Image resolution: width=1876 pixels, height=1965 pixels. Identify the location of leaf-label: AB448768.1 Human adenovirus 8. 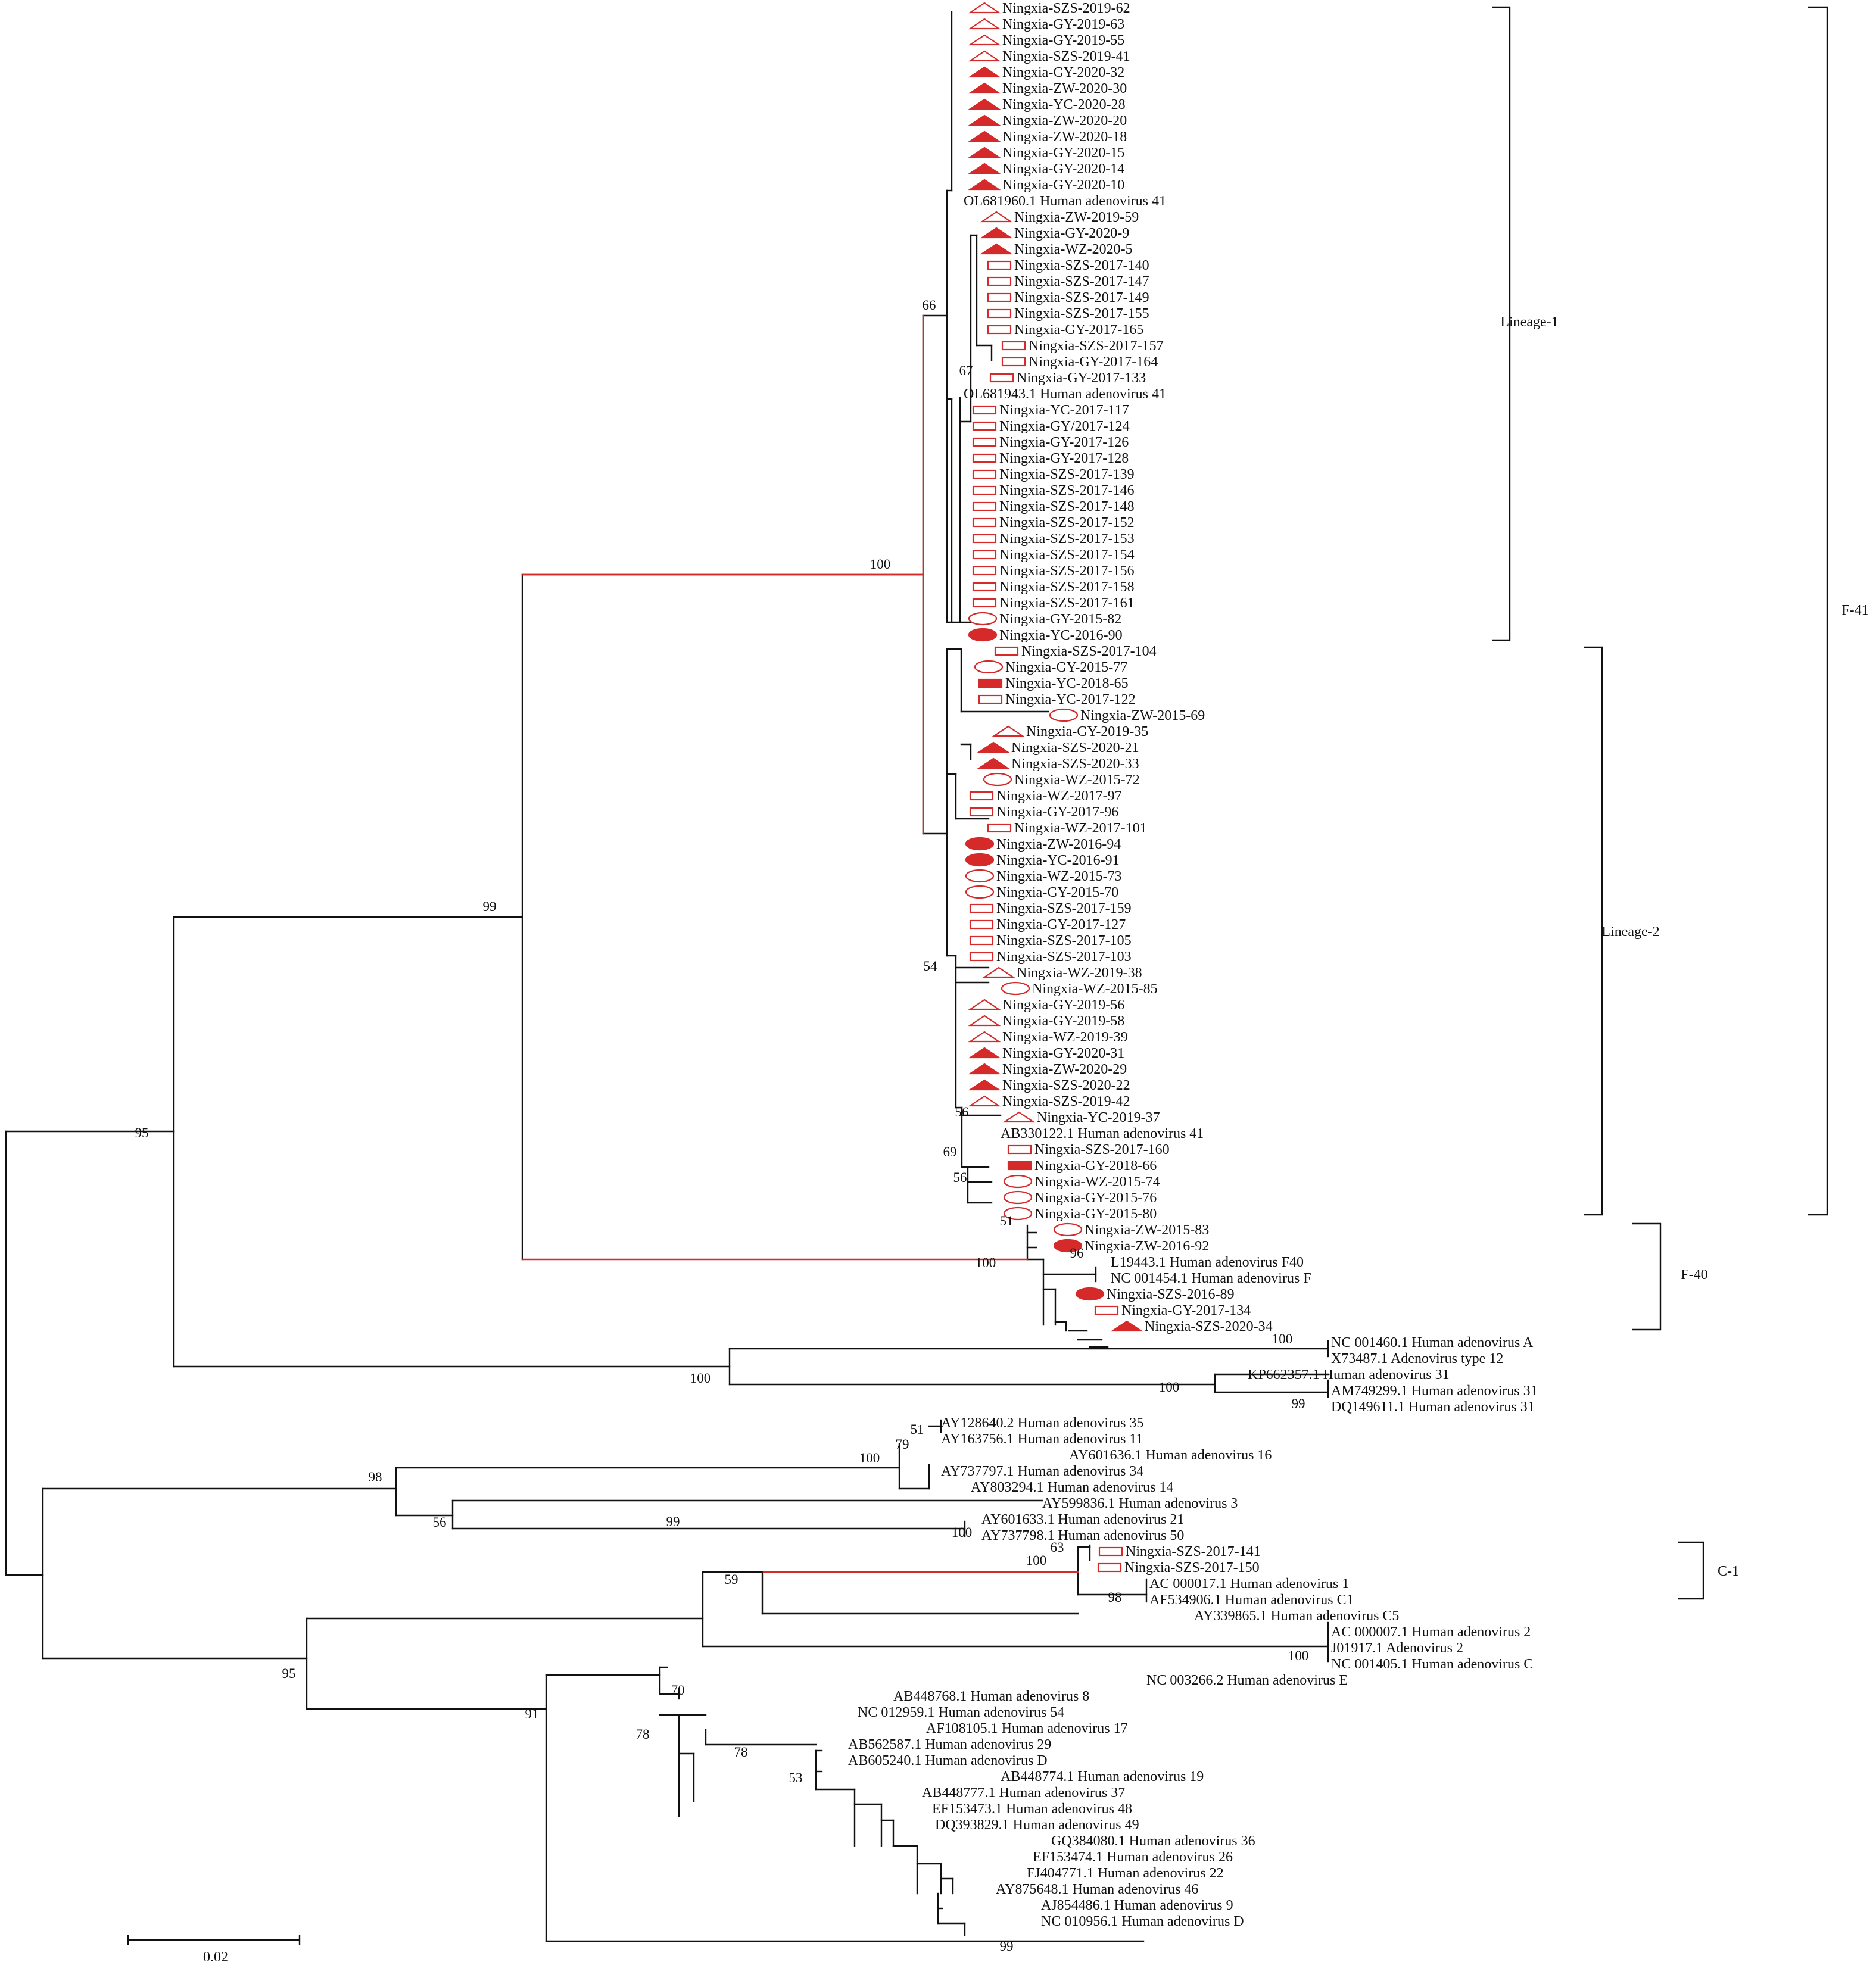
(991, 1696).